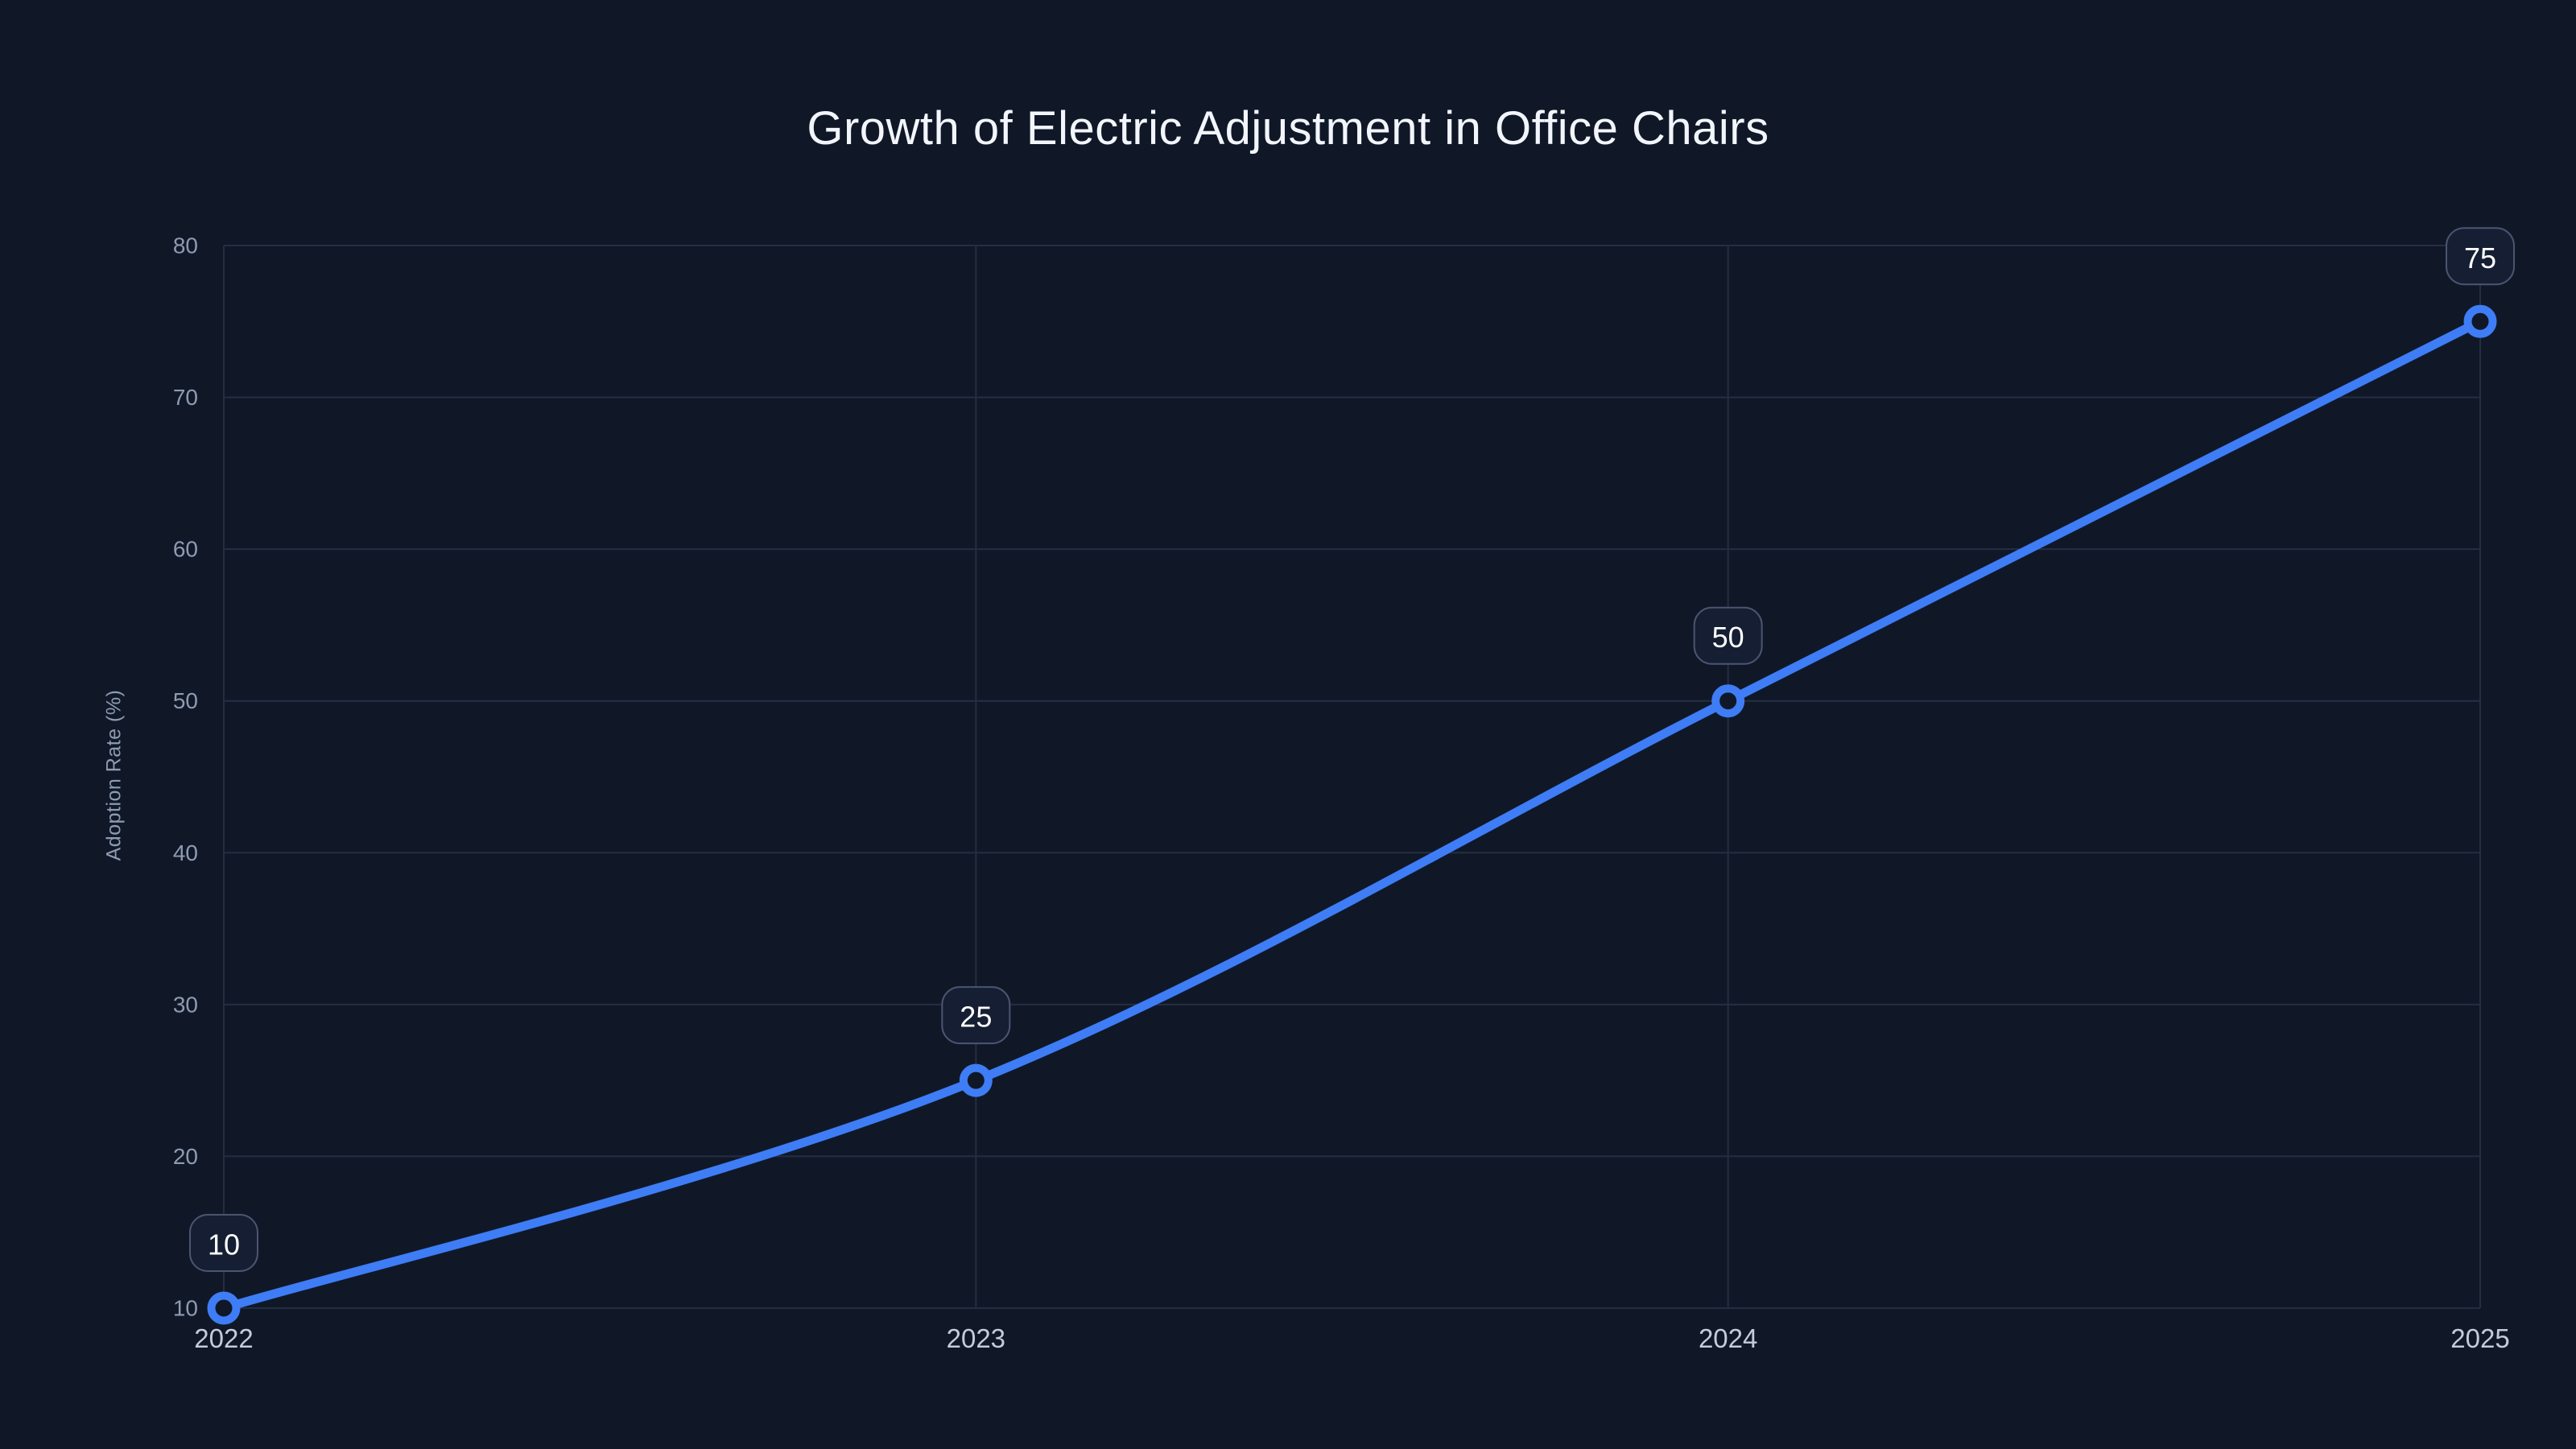 The image size is (2576, 1449). I want to click on x-tick-label: 2023, so click(976, 1338).